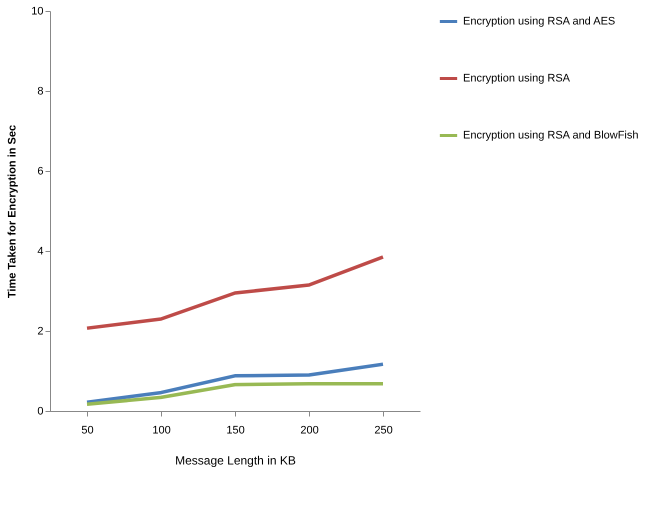 The image size is (651, 526). What do you see at coordinates (40, 92) in the screenshot?
I see `y-tick-label: 8` at bounding box center [40, 92].